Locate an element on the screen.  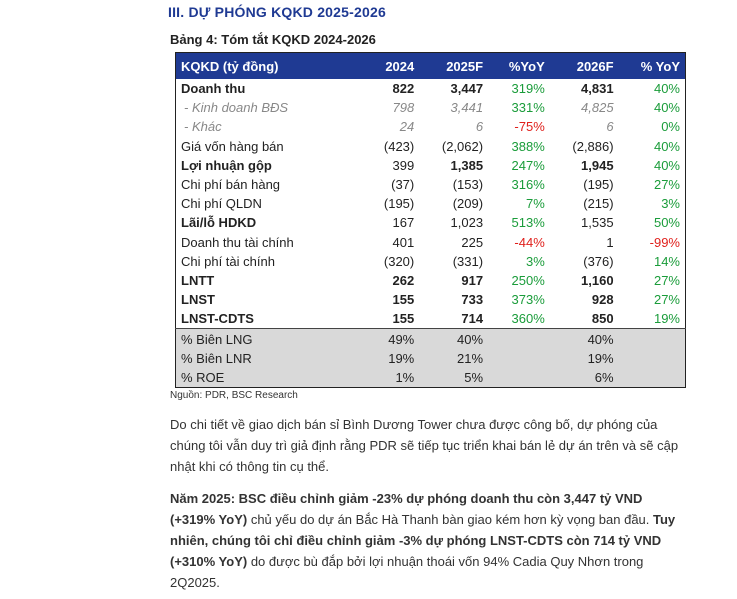
value-2024: 798 is located at coordinates (403, 108).